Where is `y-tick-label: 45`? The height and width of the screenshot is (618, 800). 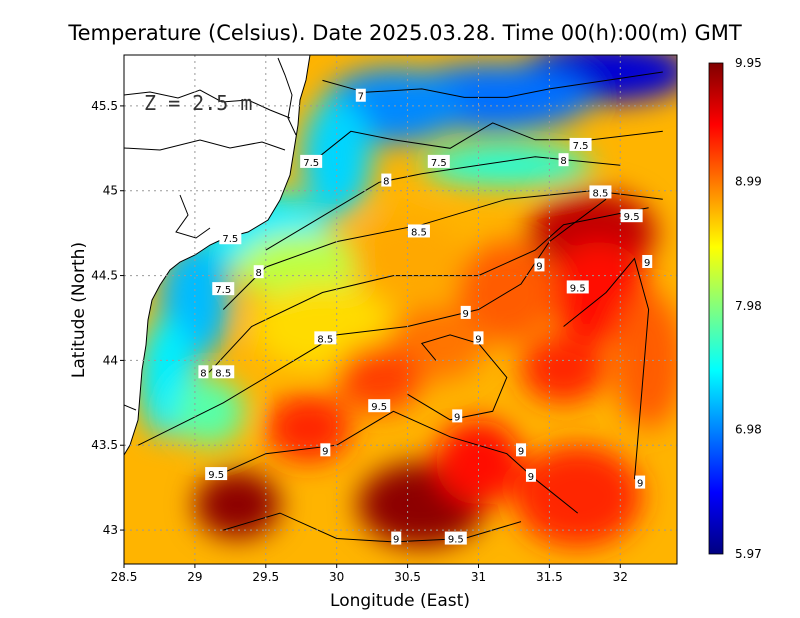
y-tick-label: 45 is located at coordinates (110, 191).